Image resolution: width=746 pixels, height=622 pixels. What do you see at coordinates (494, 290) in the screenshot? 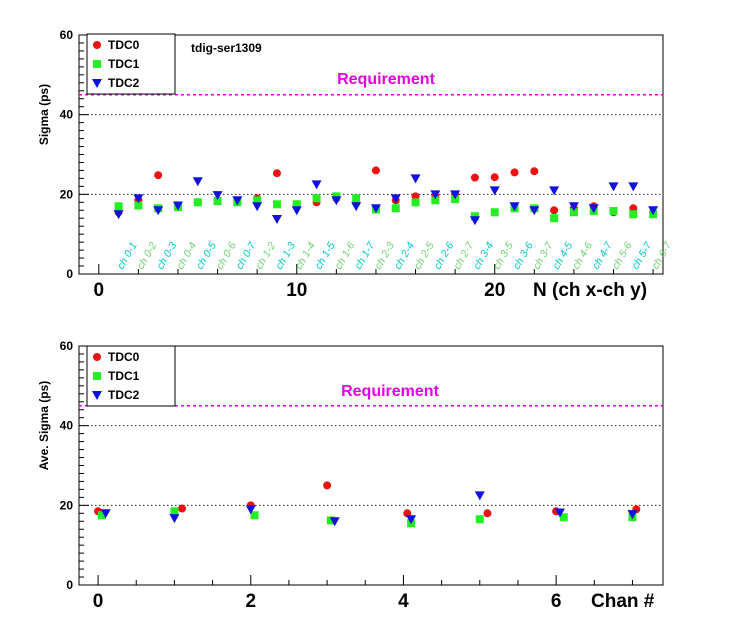
I see `x-tick-label: 20` at bounding box center [494, 290].